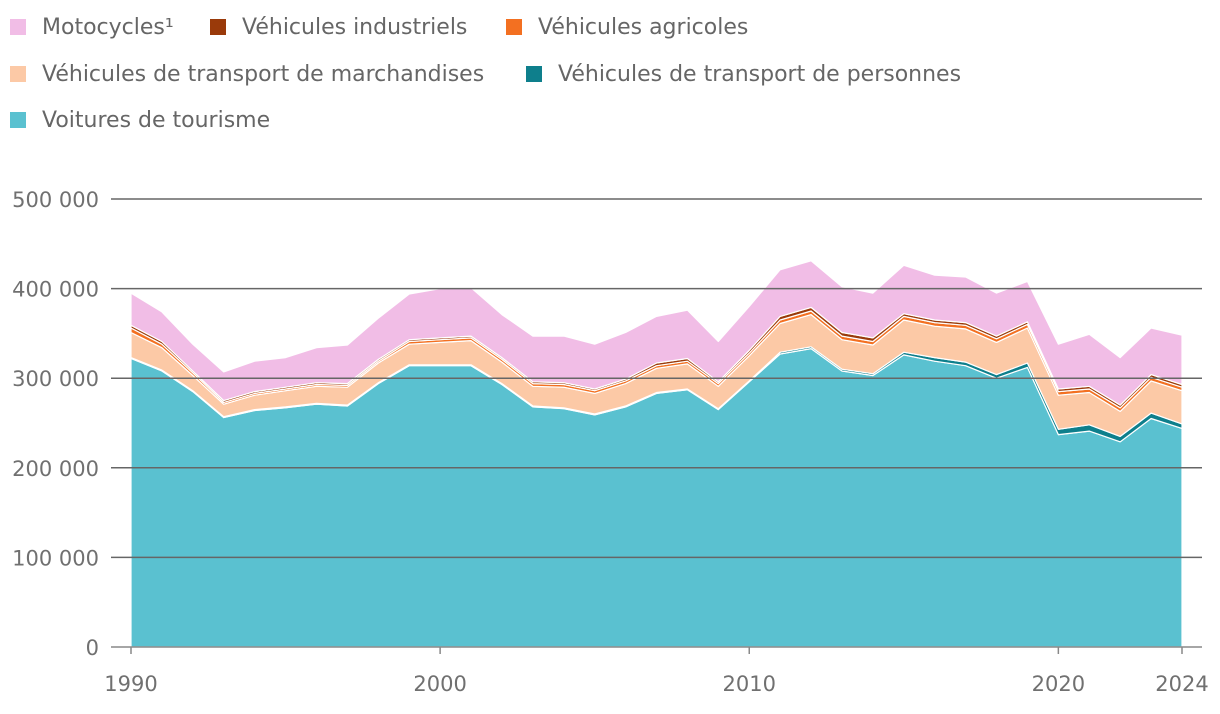  What do you see at coordinates (55, 469) in the screenshot?
I see `y-tick-label-200000: 200 000` at bounding box center [55, 469].